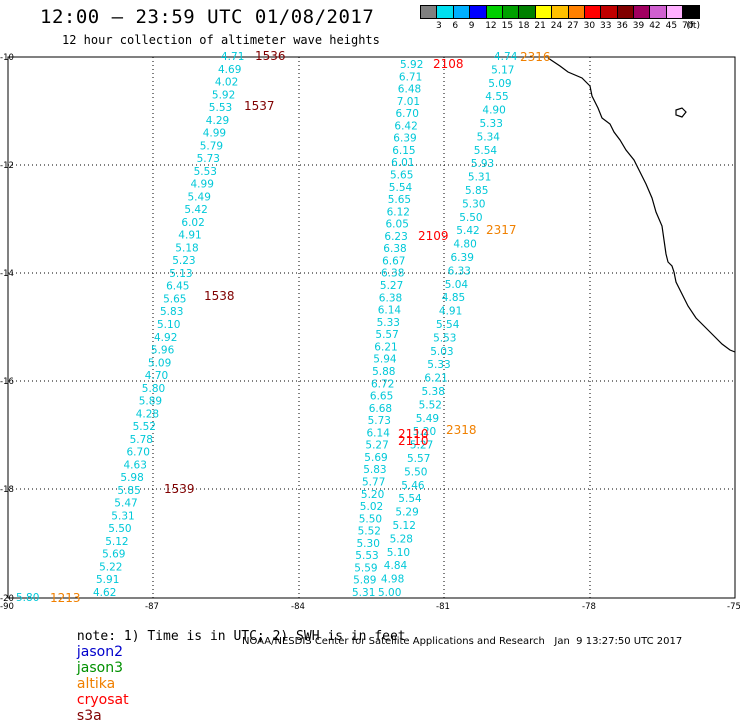 This screenshot has width=740, height=724. I want to click on x-tick-label: -90, so click(7, 607).